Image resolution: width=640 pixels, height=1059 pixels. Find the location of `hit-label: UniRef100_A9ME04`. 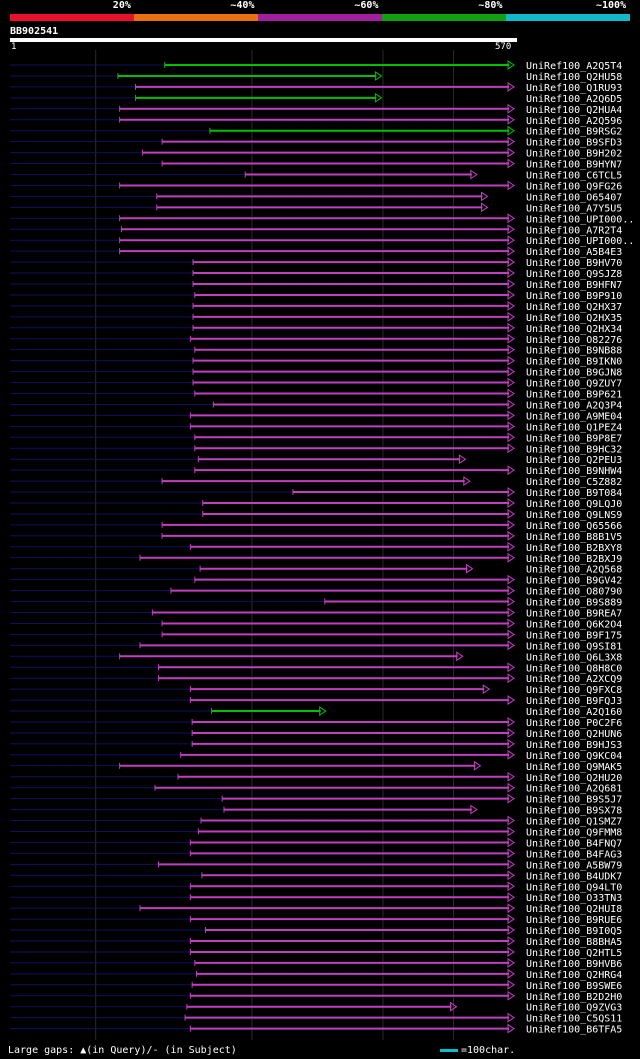

hit-label: UniRef100_A9ME04 is located at coordinates (574, 416).